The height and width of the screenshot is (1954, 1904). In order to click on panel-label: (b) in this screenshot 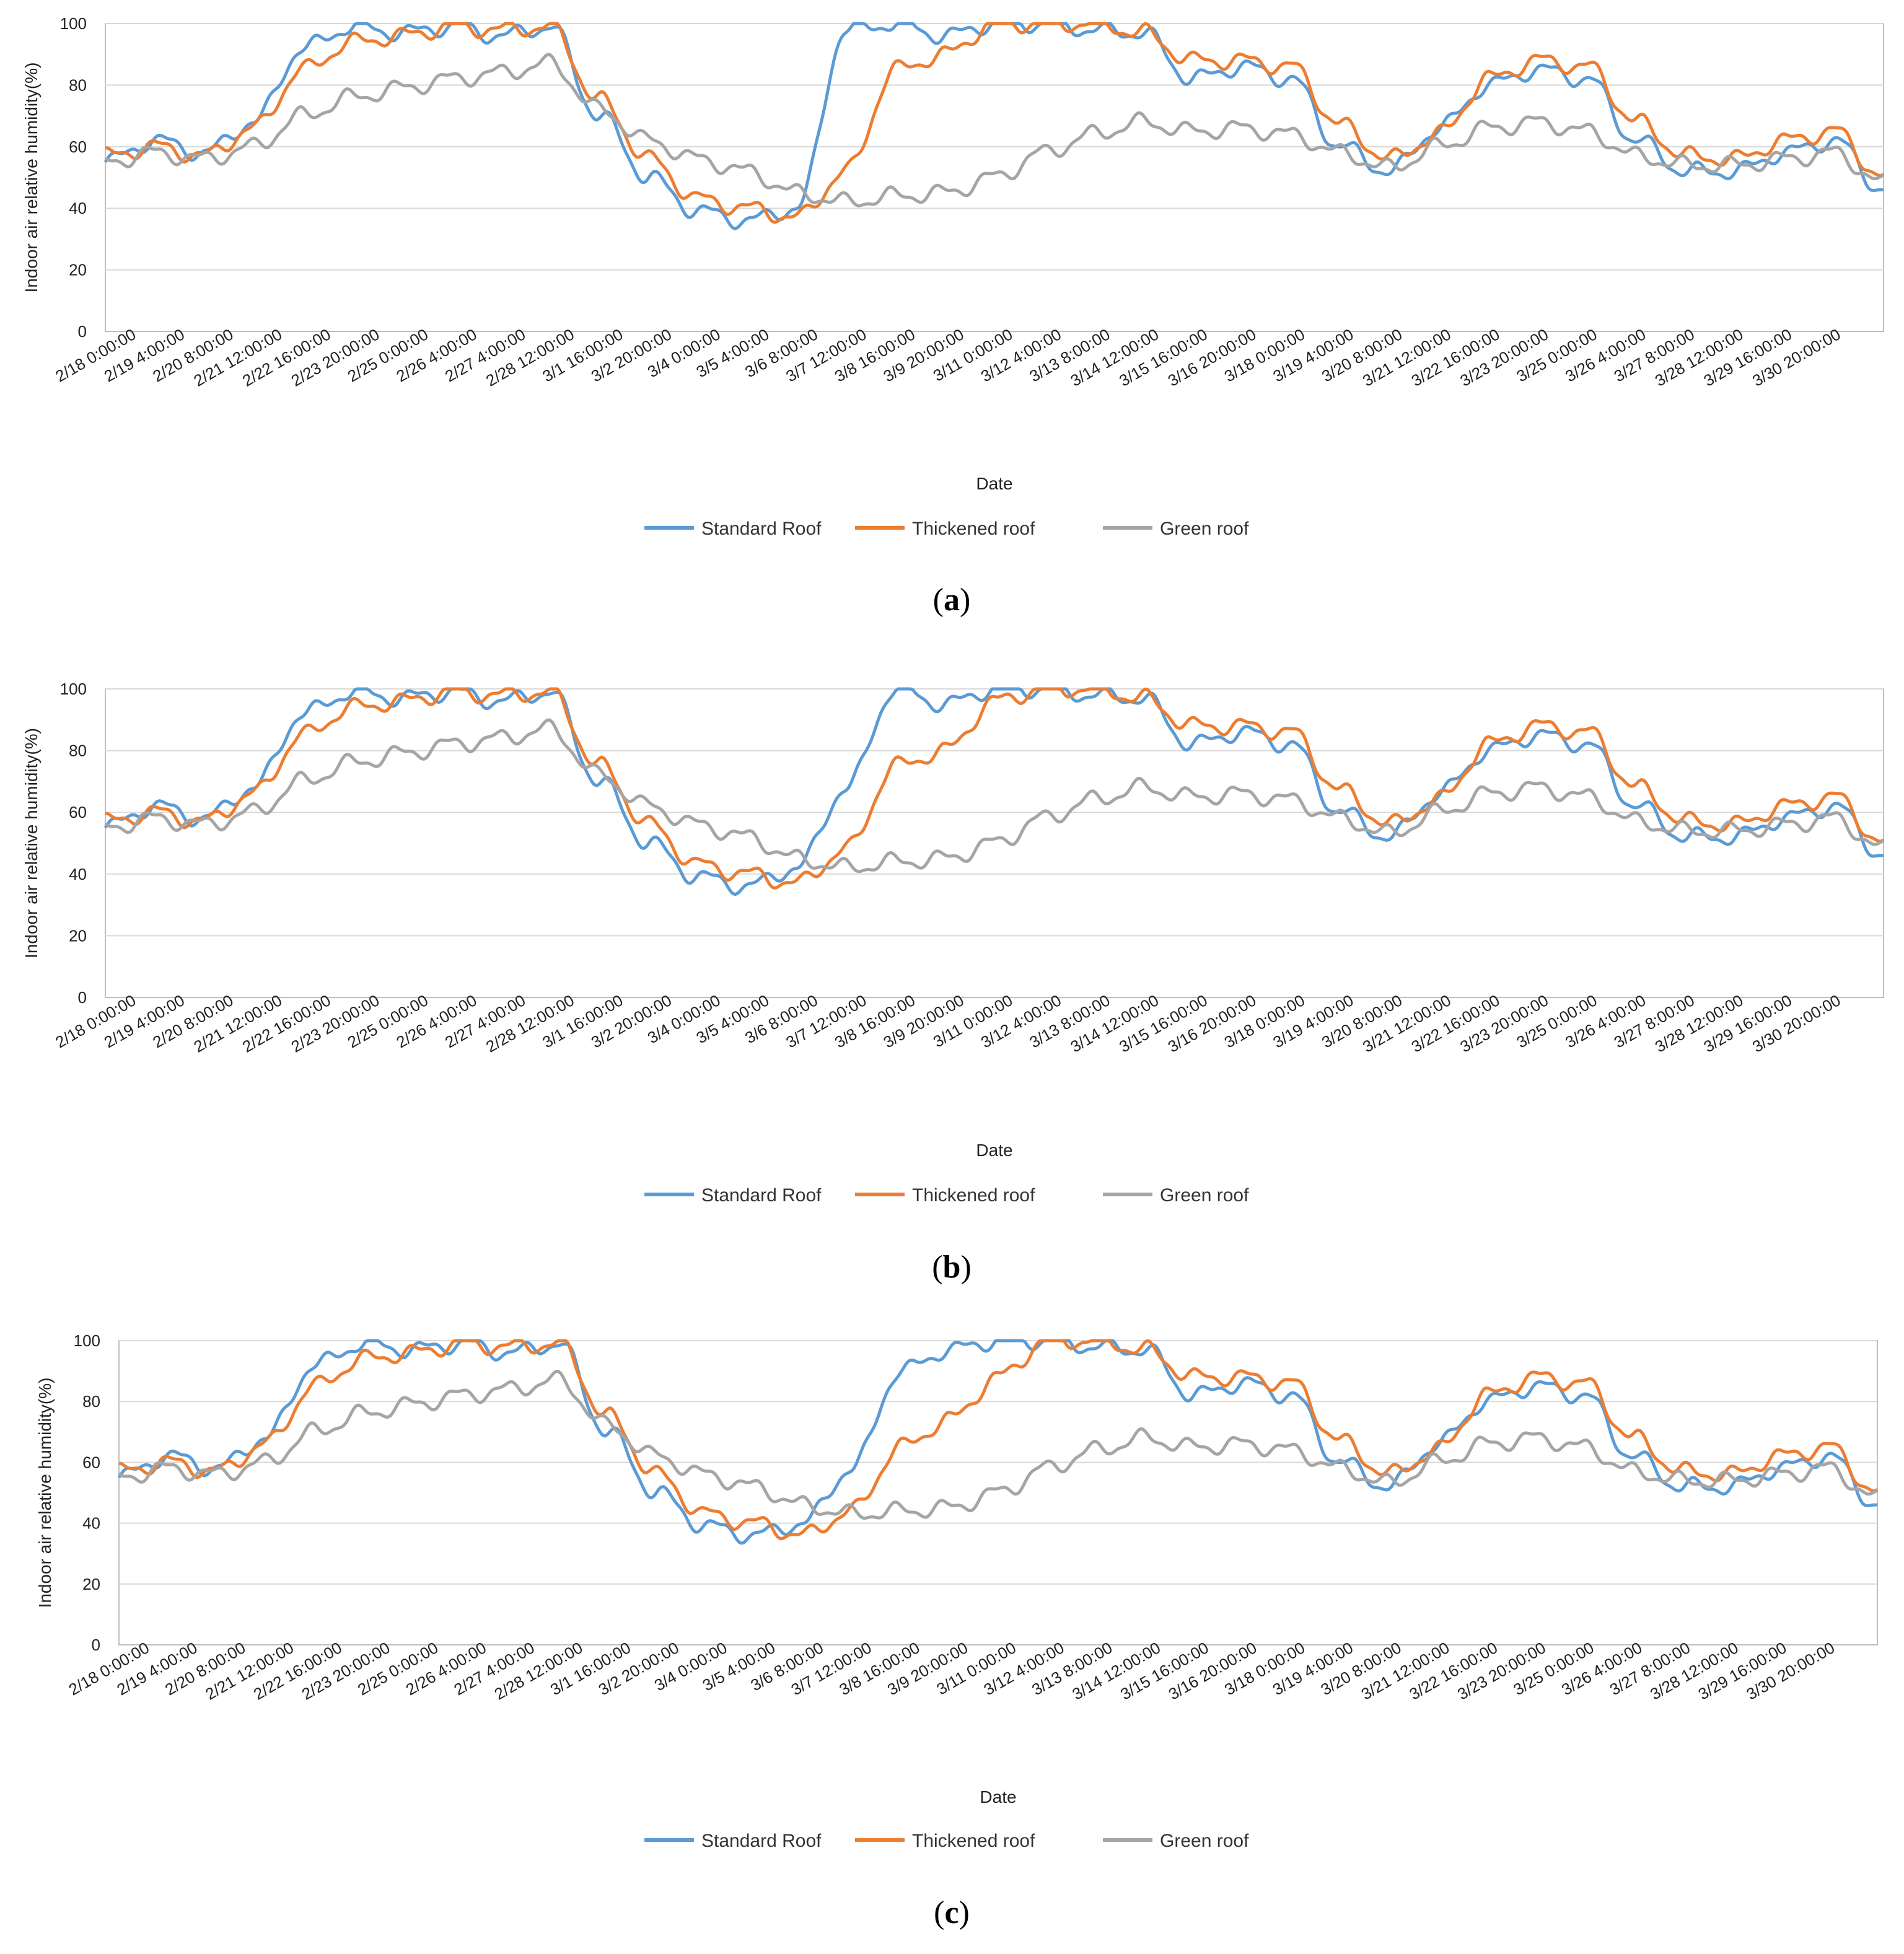, I will do `click(952, 1267)`.